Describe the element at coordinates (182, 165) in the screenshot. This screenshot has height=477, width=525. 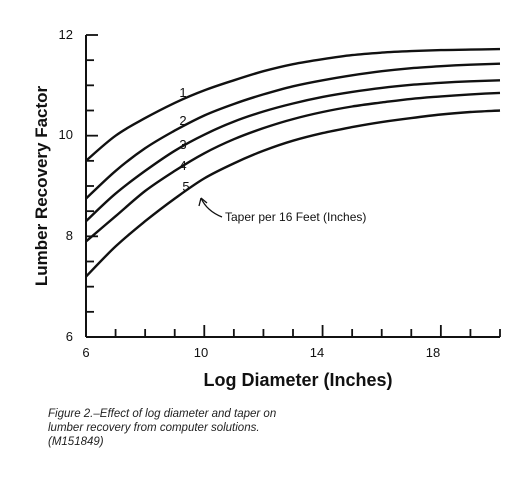
I see `curve-label-4: 4` at that location.